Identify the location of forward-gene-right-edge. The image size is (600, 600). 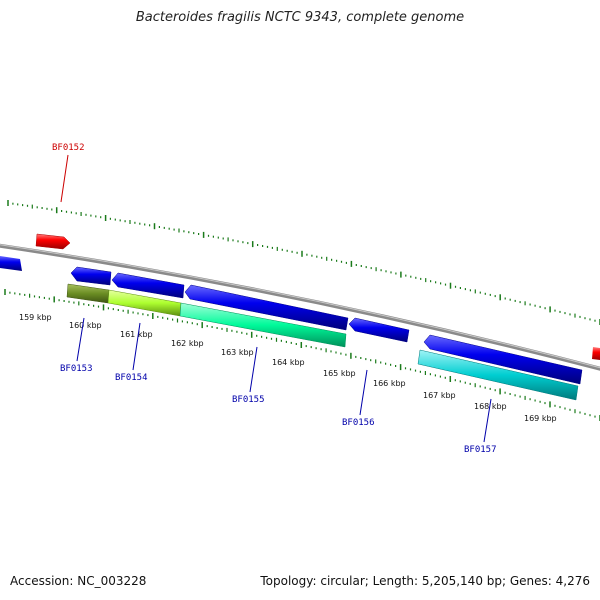
(596, 353).